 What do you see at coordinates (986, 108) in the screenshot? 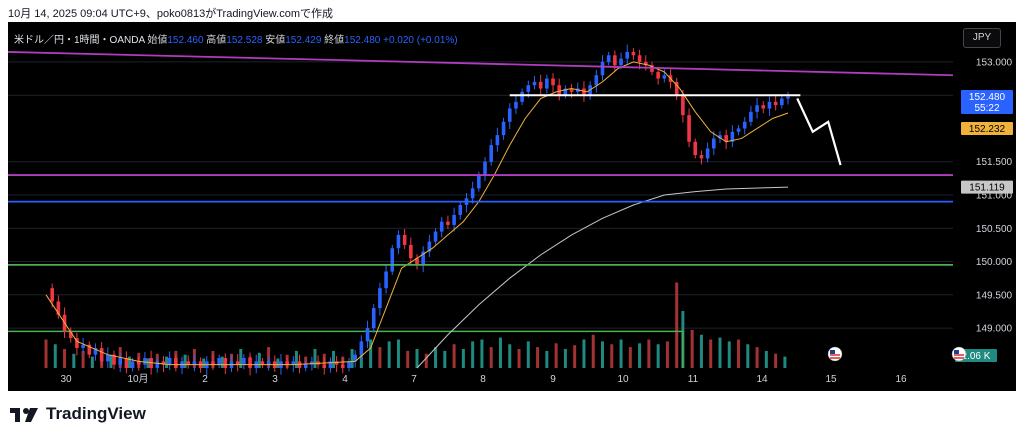
I see `price-badge-sub-0: 55:22` at bounding box center [986, 108].